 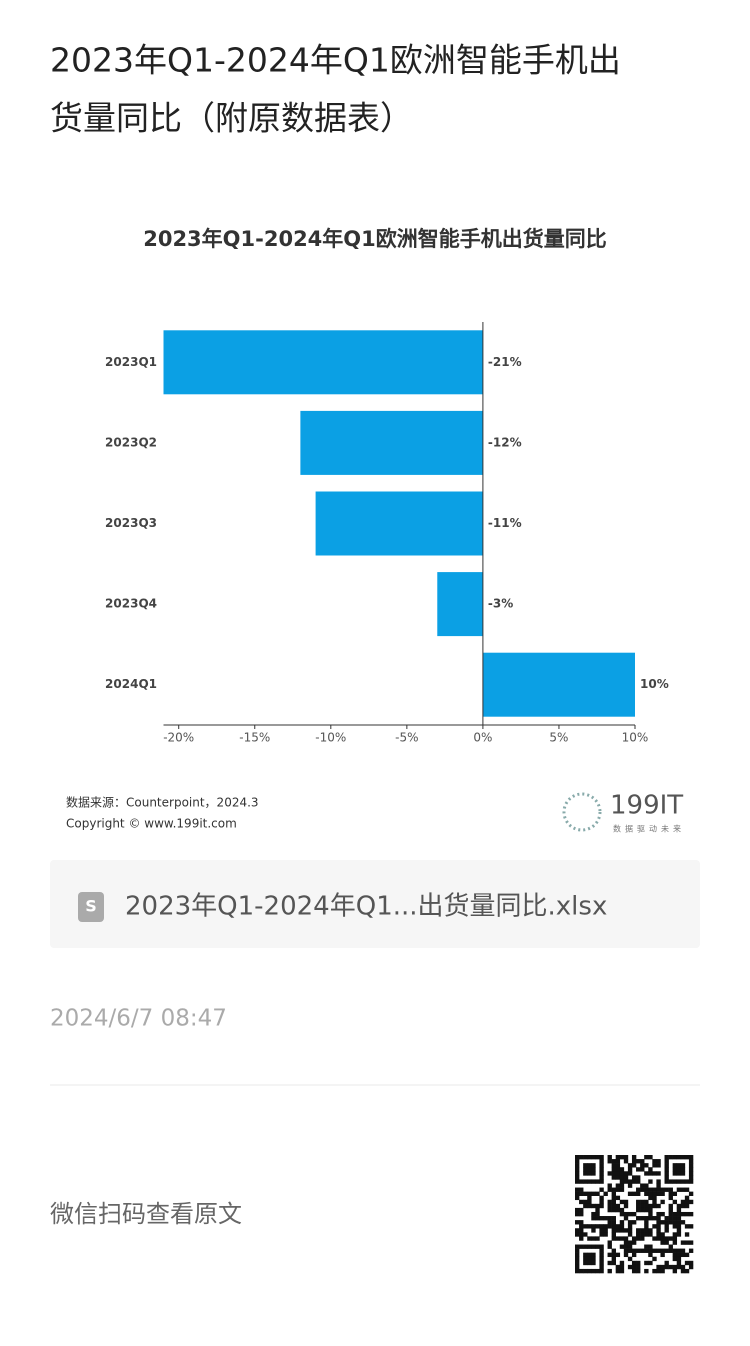 What do you see at coordinates (505, 442) in the screenshot?
I see `value-label: -12%` at bounding box center [505, 442].